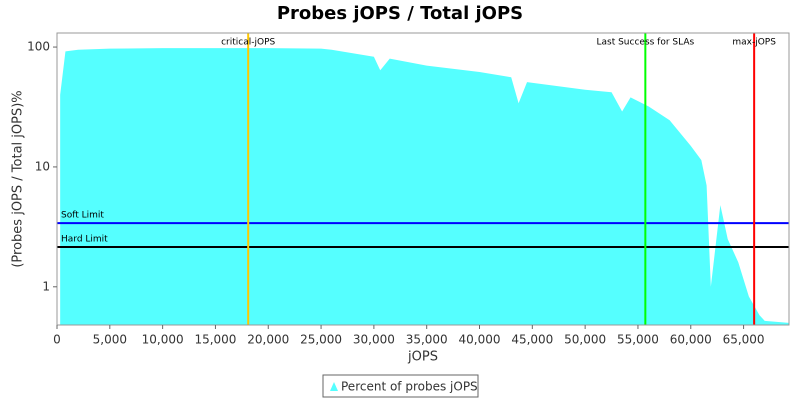  What do you see at coordinates (374, 340) in the screenshot?
I see `x-tick-label: 30,000` at bounding box center [374, 340].